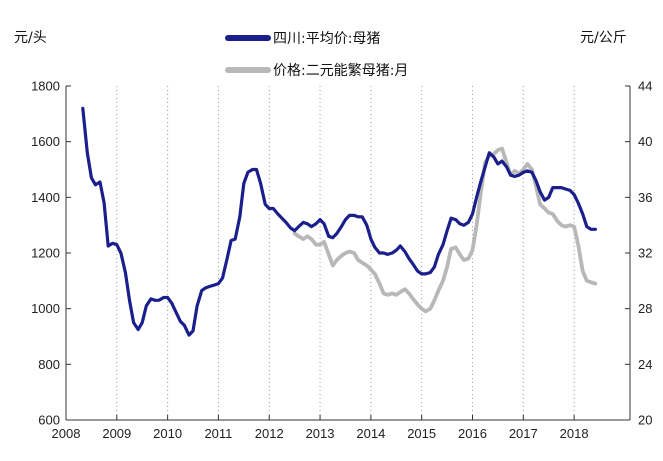 This screenshot has width=663, height=461. What do you see at coordinates (49, 364) in the screenshot?
I see `left-tick-label-800: 800` at bounding box center [49, 364].